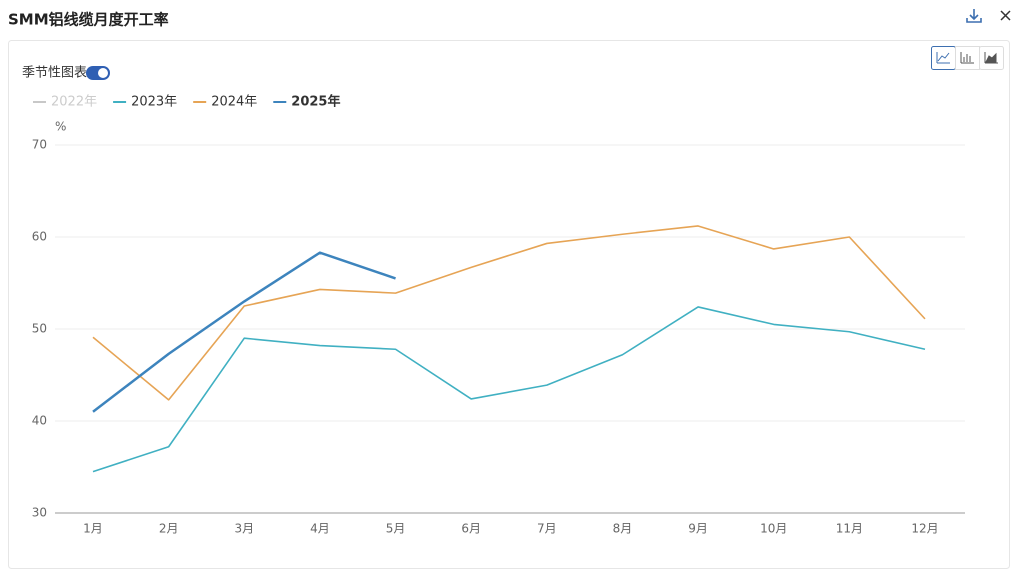 This screenshot has width=1024, height=574. I want to click on line-type-button, so click(943, 58).